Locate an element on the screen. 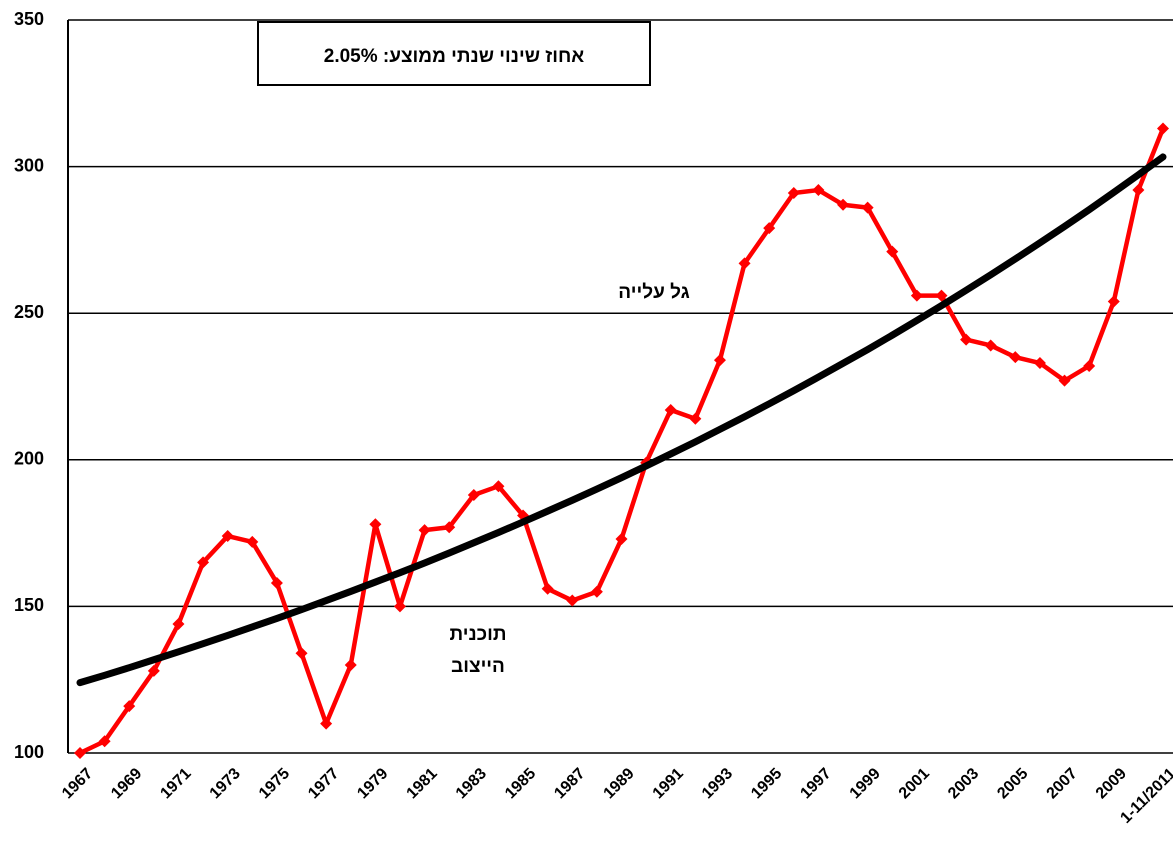 The image size is (1173, 859). x-tick-label: 1989 is located at coordinates (618, 783).